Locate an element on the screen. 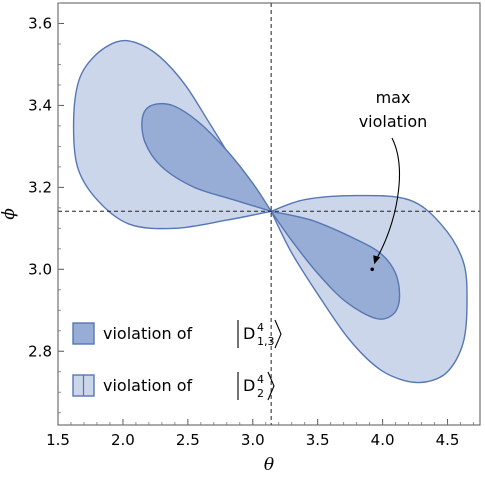  y-axis-ticks: 2.8 3.0 3.2 3.4 3.6 is located at coordinates (46, 208).